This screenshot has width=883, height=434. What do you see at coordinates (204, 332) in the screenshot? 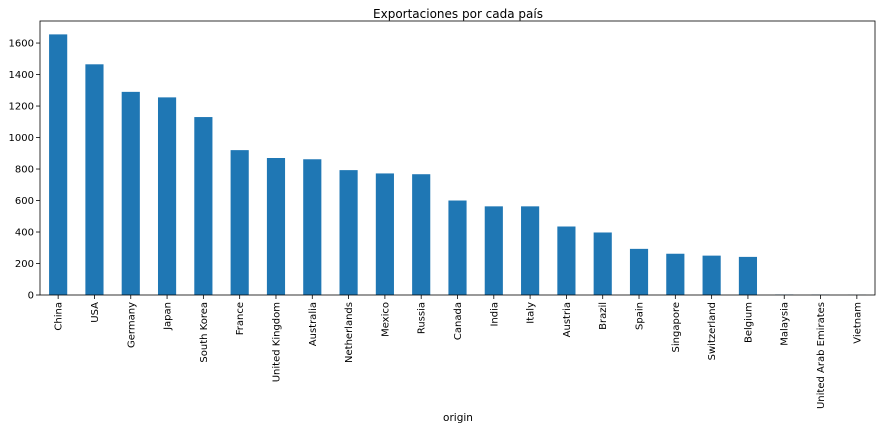
I see `x-tick-label: South Korea` at bounding box center [204, 332].